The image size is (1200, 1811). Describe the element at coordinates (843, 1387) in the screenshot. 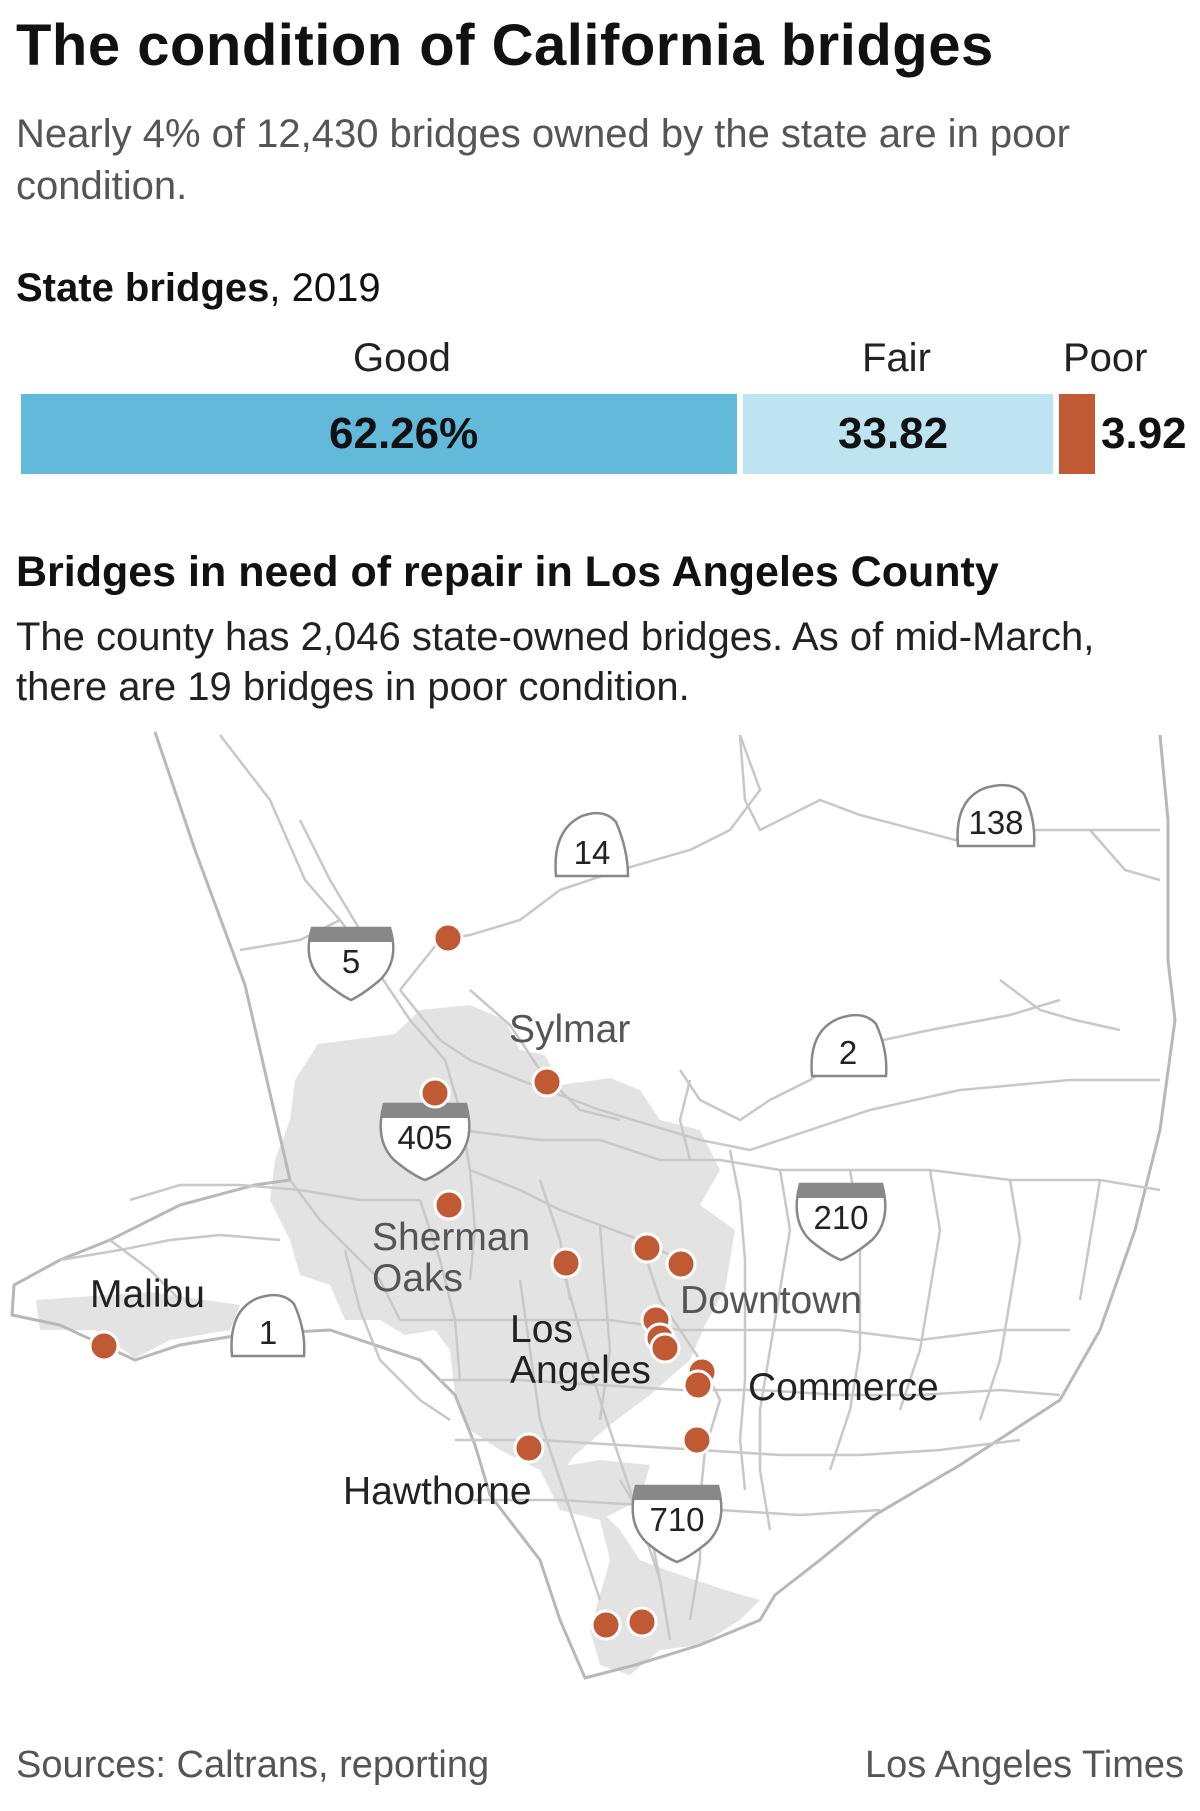

I see `city-label-commerce: Commerce` at that location.